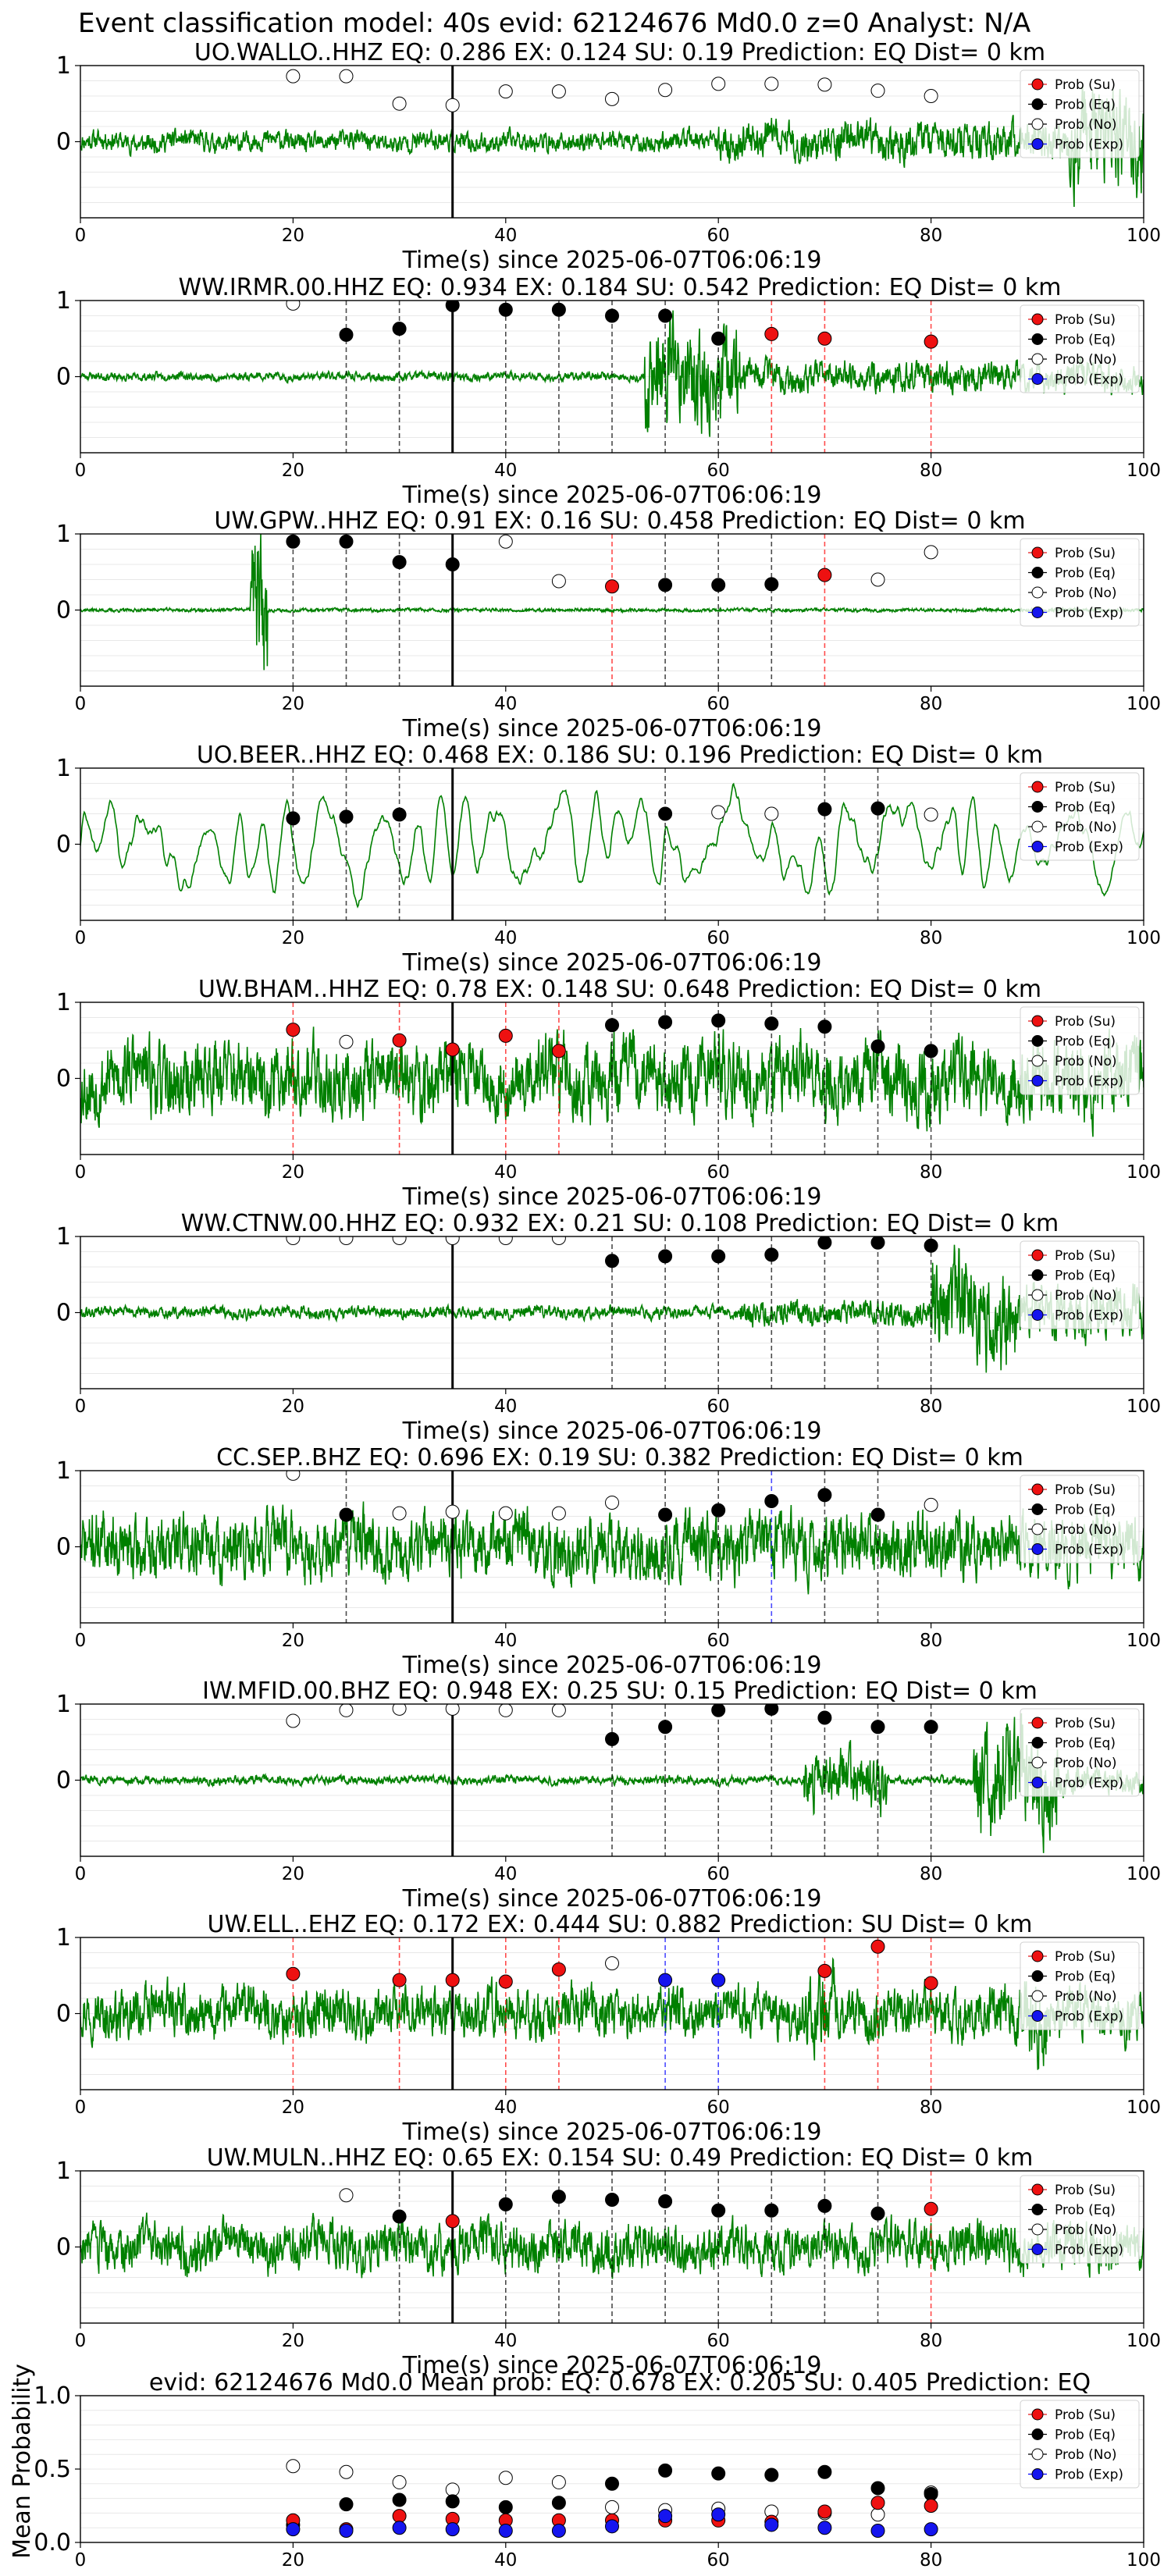 The width and height of the screenshot is (1171, 2576). What do you see at coordinates (1089, 848) in the screenshot?
I see `legend-label: Prob (Exp)` at bounding box center [1089, 848].